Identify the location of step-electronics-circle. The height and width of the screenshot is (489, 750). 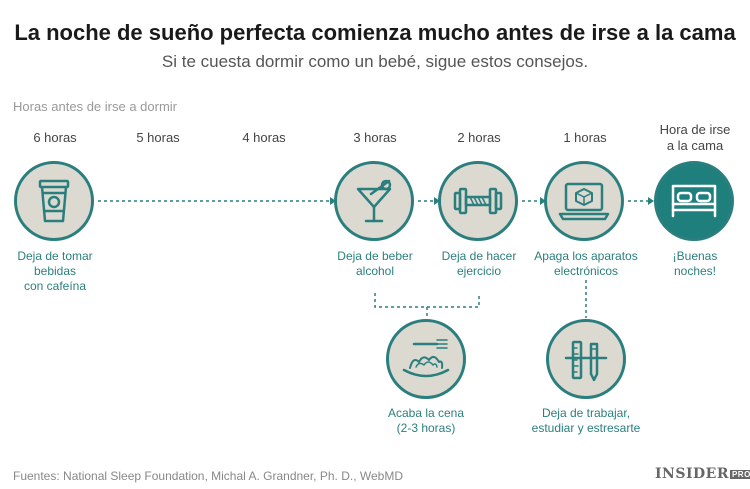
(584, 201).